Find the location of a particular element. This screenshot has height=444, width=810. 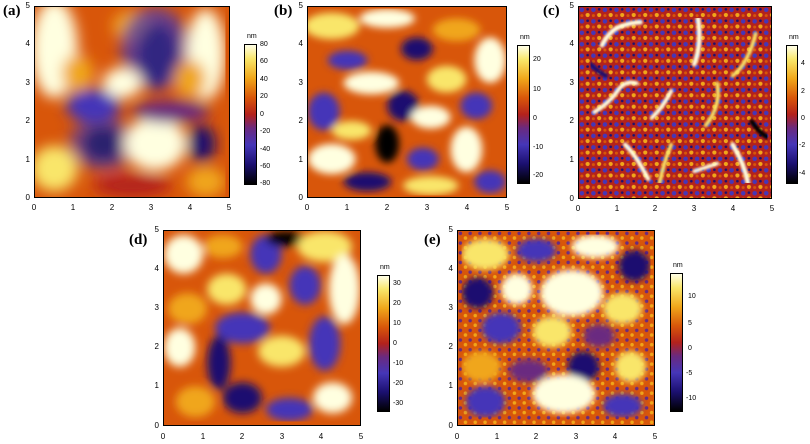

colorbar-tick: 4 is located at coordinates (803, 63).